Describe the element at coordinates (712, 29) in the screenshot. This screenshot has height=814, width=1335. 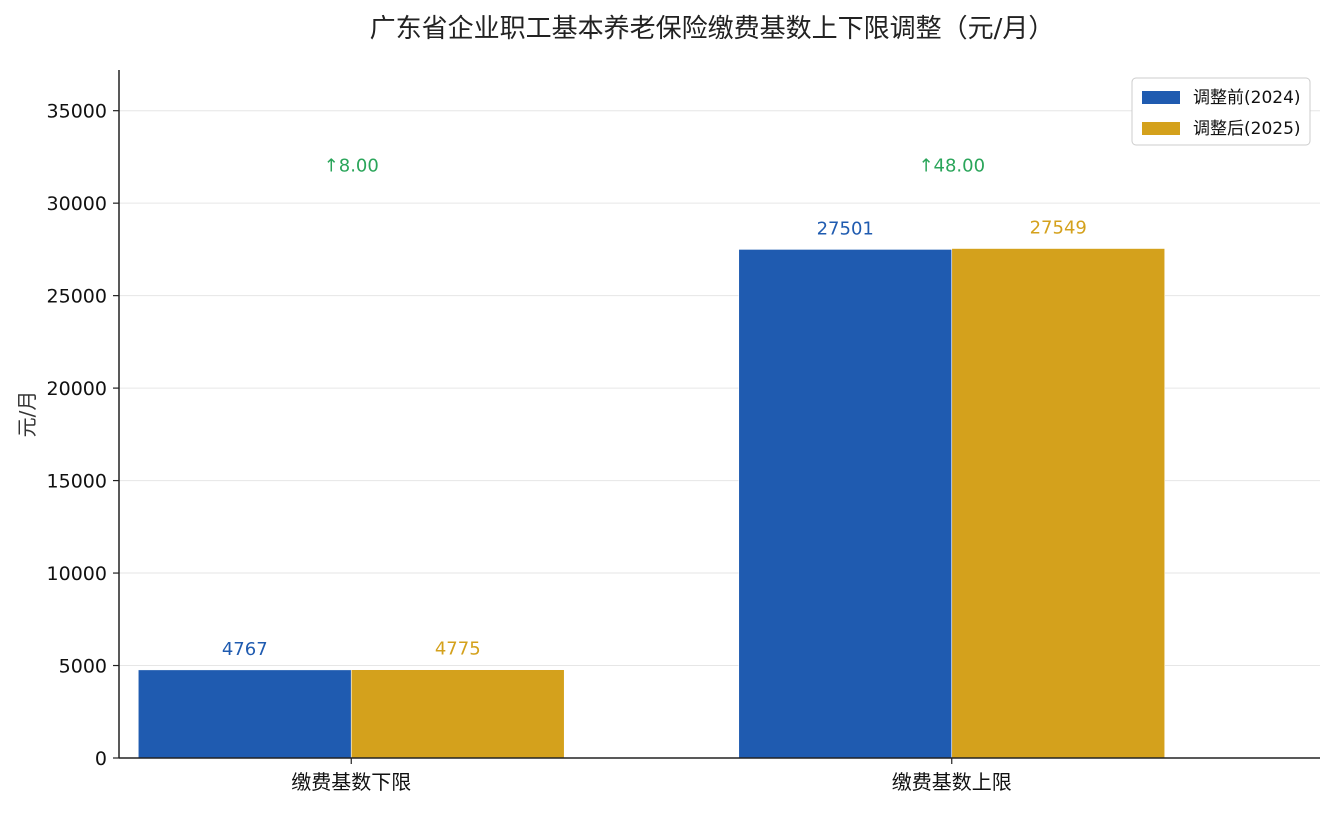
I see `chart-title: 广东省企业职工基本养老保险缴费基数上下限调整（元/月）` at that location.